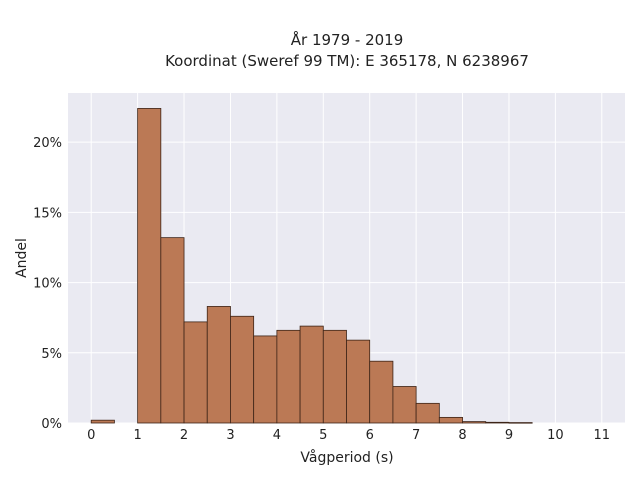 This screenshot has width=640, height=484. I want to click on x-tick-label: 10, so click(555, 435).